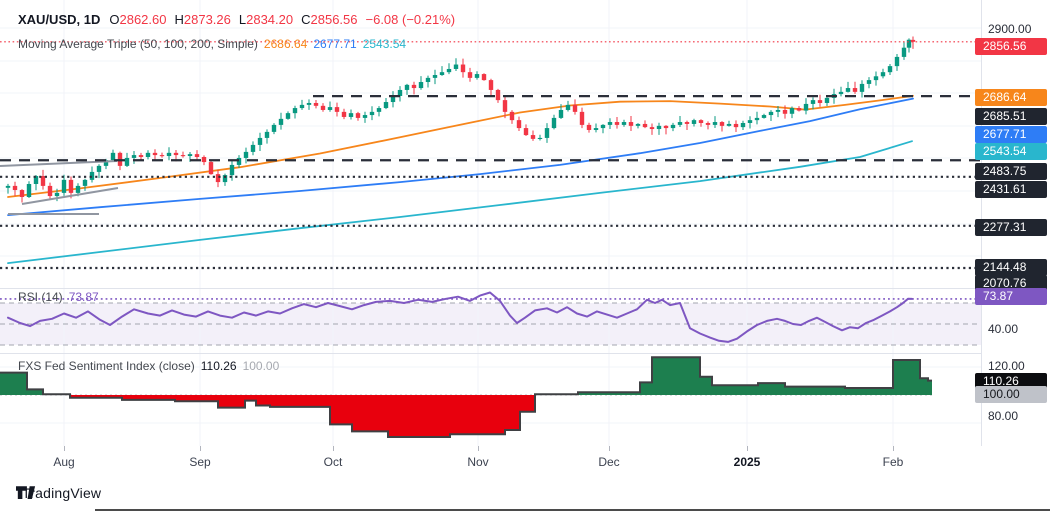 The image size is (1050, 513). Describe the element at coordinates (1006, 366) in the screenshot. I see `axis-price-label: 120.00` at that location.